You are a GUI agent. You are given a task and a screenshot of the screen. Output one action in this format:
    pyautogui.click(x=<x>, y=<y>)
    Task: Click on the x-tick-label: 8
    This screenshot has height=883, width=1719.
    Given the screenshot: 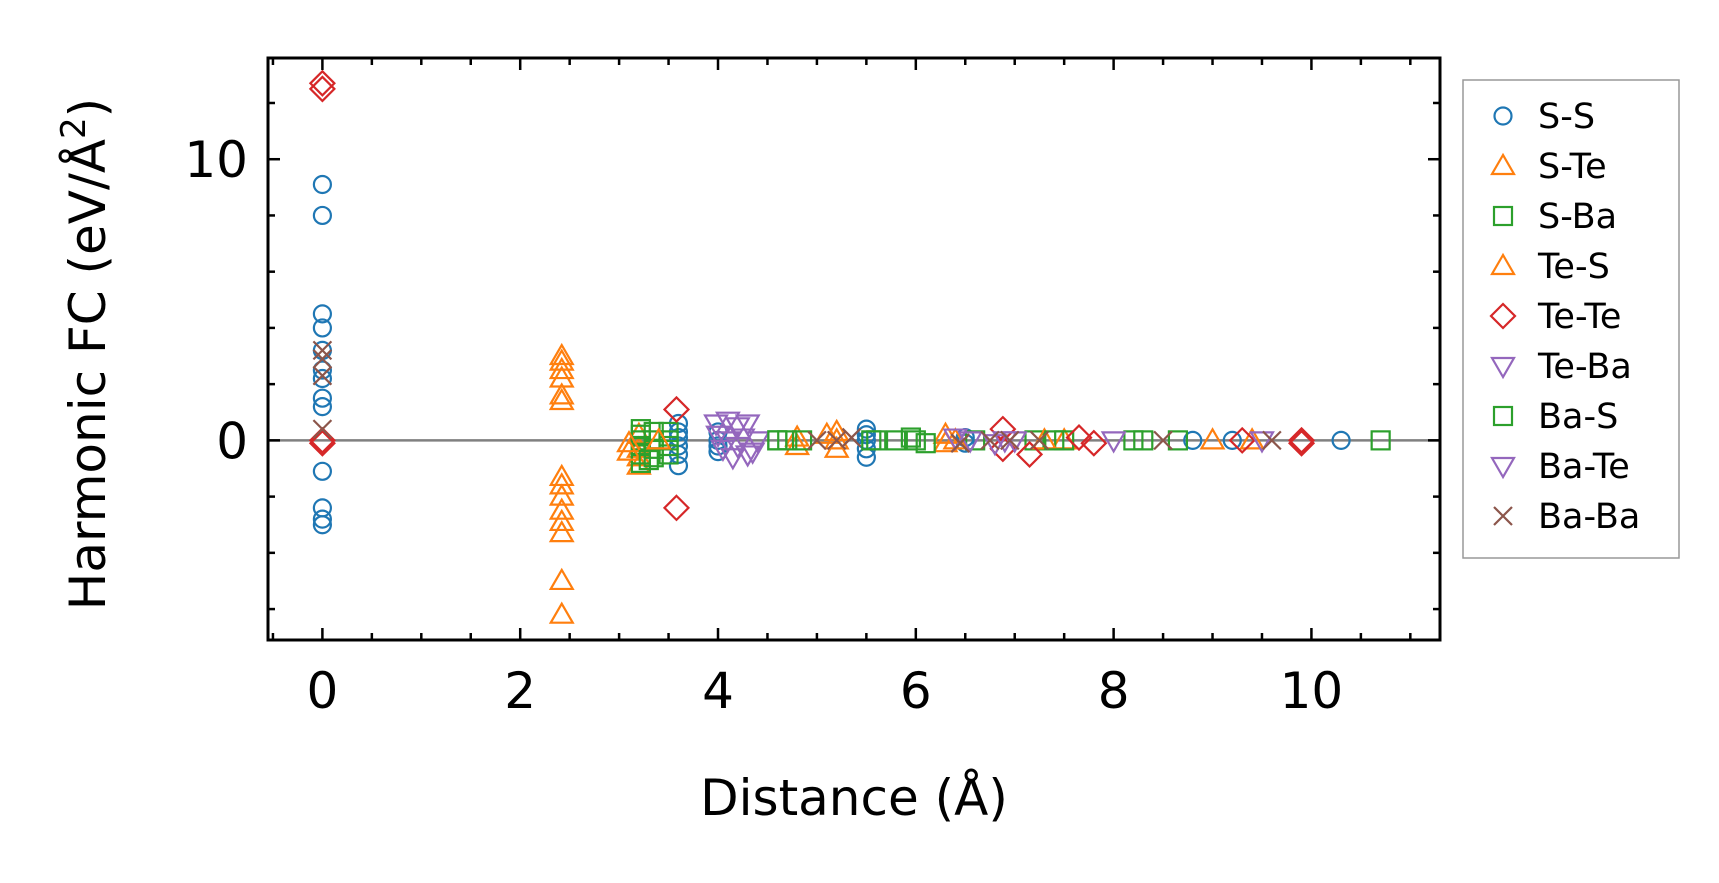 What is the action you would take?
    pyautogui.click(x=1114, y=691)
    